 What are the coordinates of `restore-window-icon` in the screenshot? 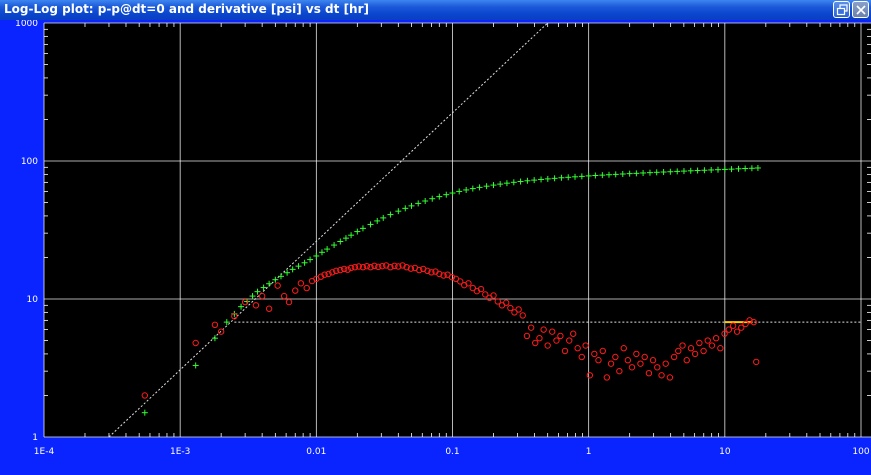 It's located at (842, 10).